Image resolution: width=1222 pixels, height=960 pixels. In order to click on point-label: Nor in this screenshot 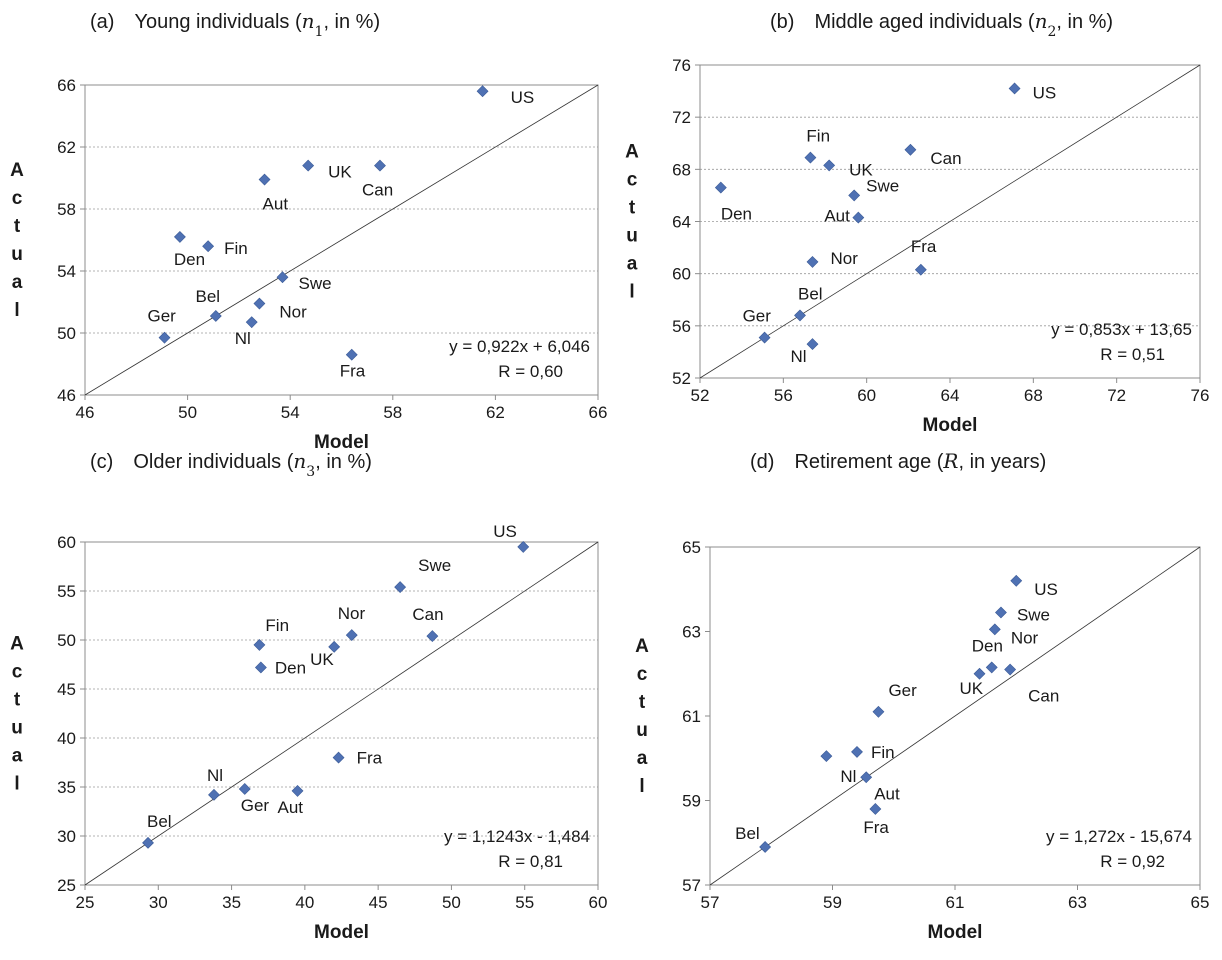, I will do `click(293, 312)`.